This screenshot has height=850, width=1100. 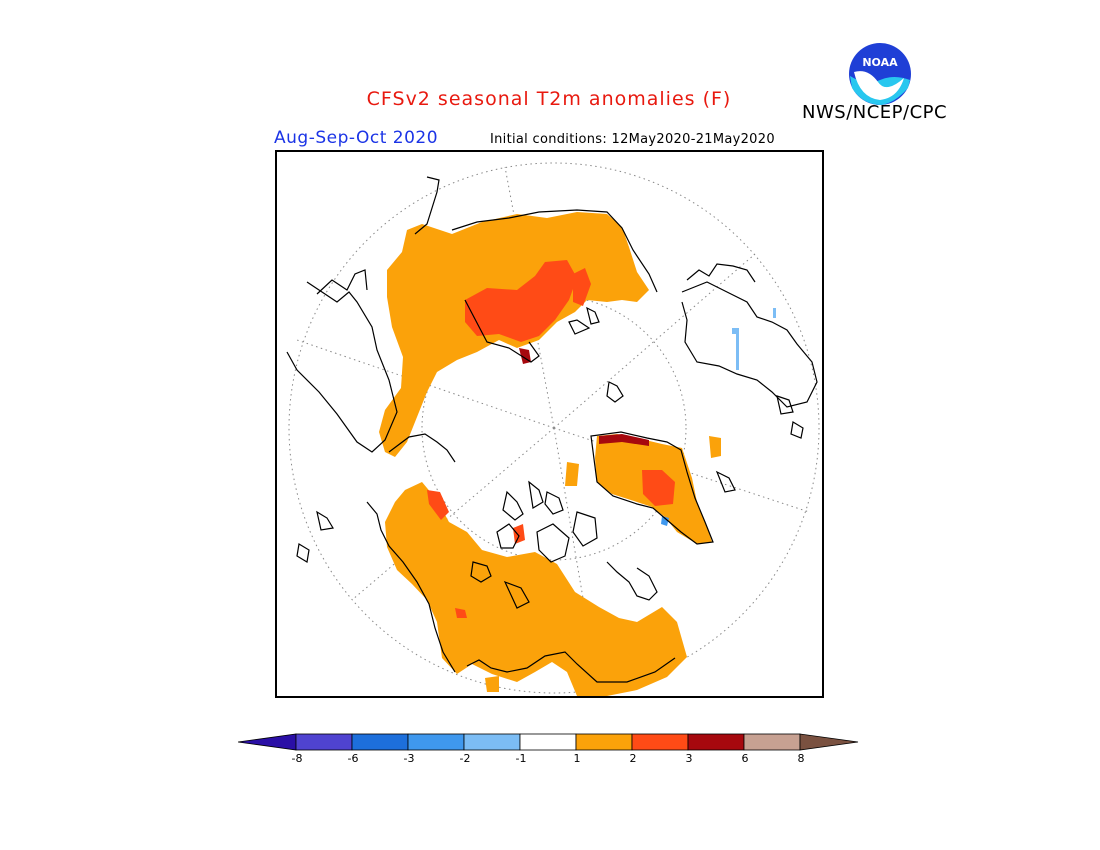 I want to click on logo-text: NOAA, so click(x=880, y=62).